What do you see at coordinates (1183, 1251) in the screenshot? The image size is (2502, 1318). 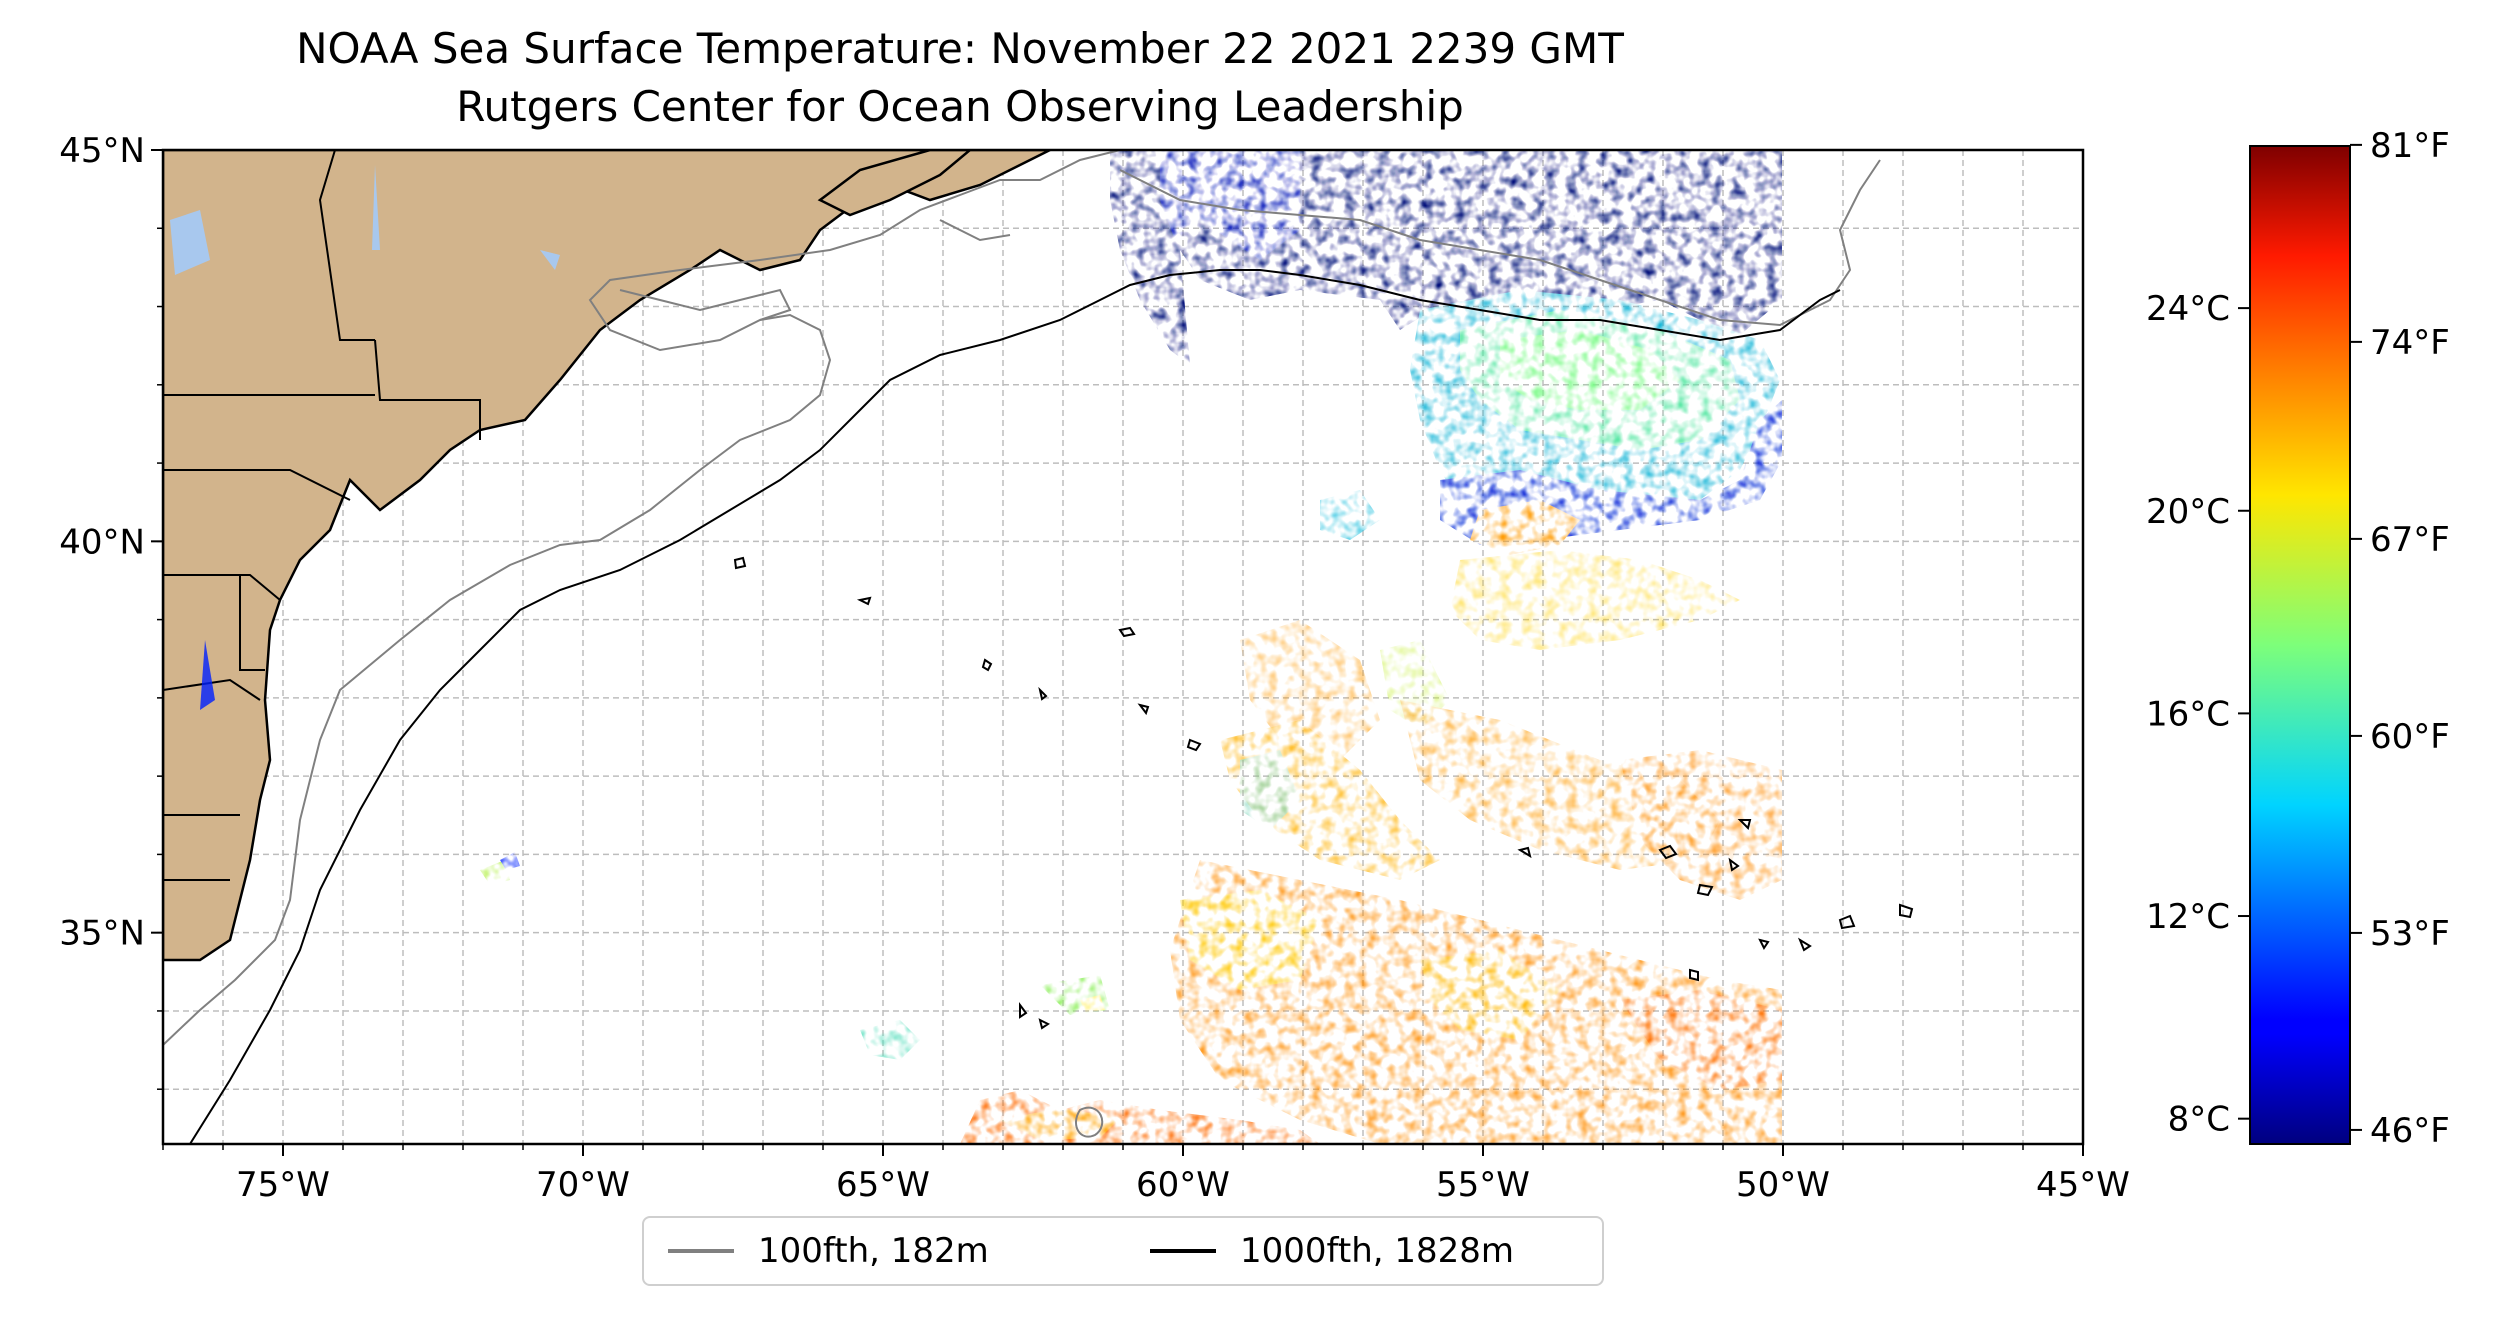 I see `legend-line-black` at bounding box center [1183, 1251].